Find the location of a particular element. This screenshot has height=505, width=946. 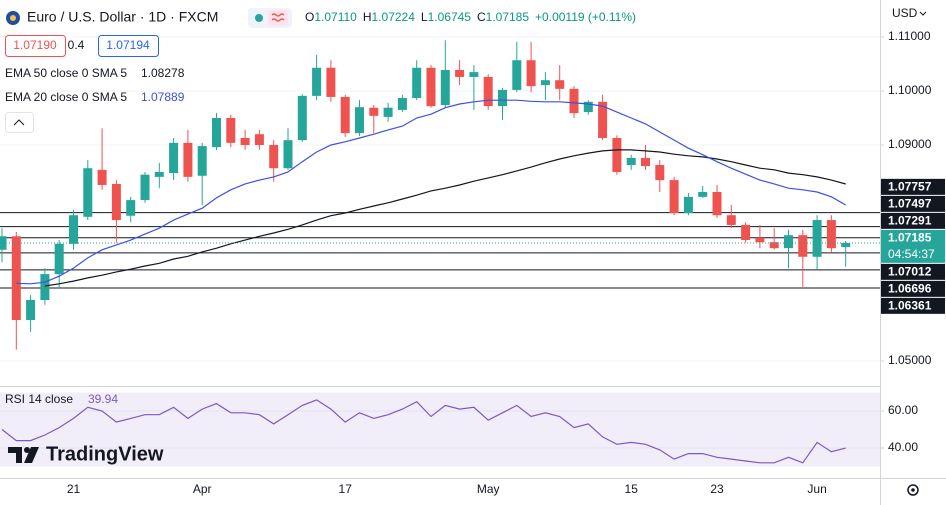

settings-button is located at coordinates (913, 490).